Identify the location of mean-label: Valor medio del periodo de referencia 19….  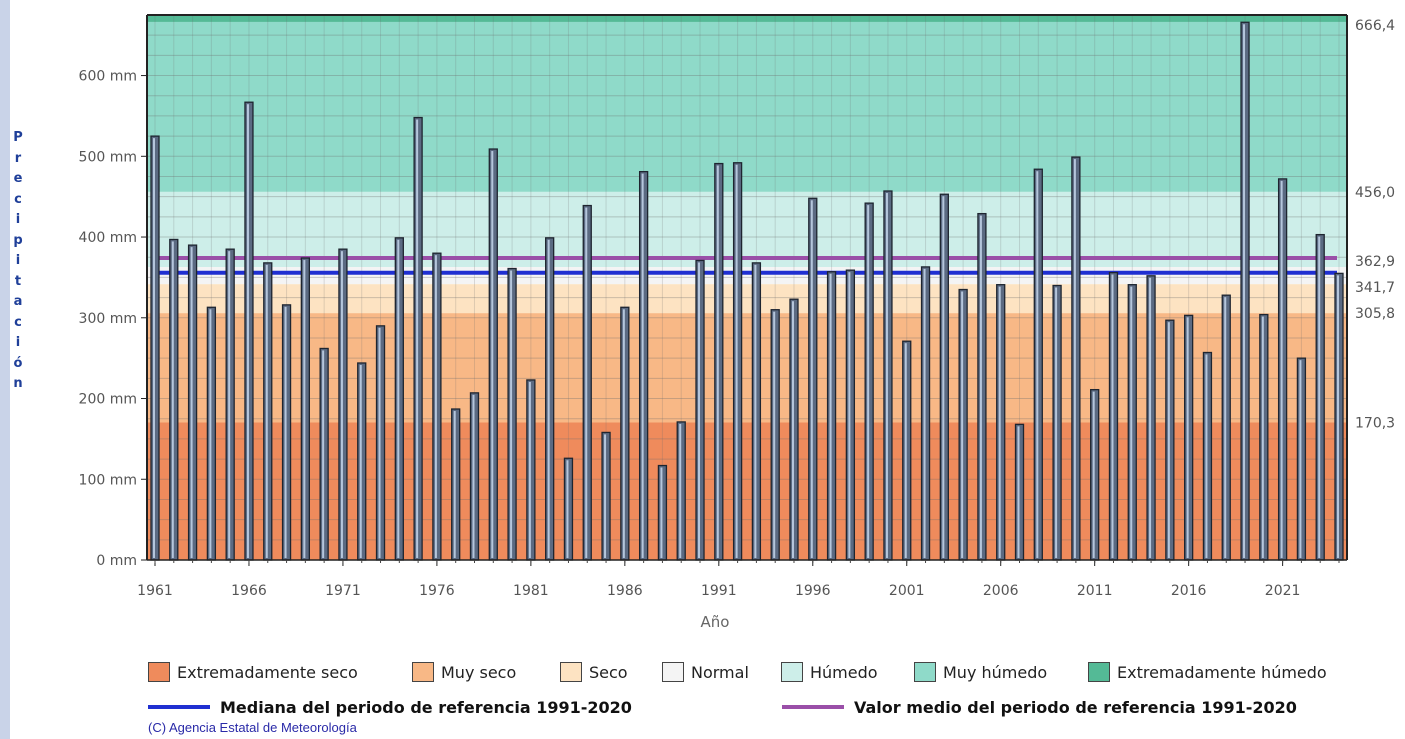
(1075, 707).